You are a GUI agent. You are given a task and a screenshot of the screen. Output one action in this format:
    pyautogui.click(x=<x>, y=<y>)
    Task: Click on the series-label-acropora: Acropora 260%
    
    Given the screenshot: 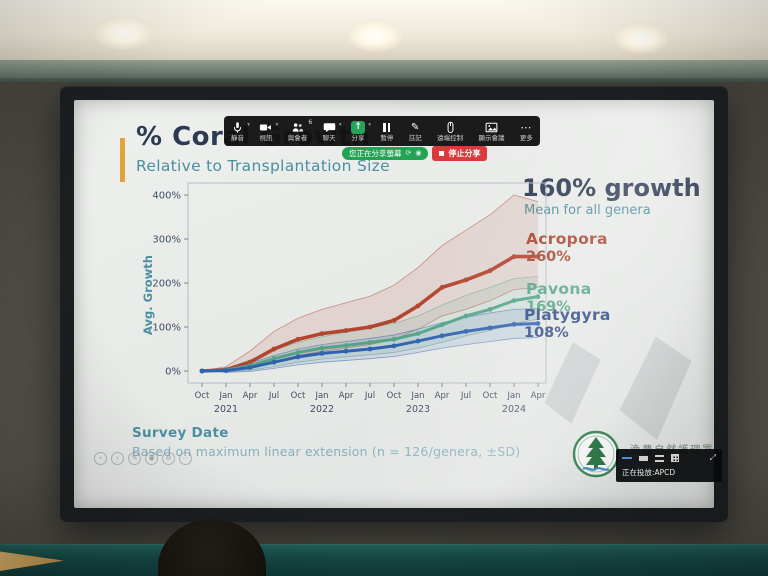 What is the action you would take?
    pyautogui.click(x=567, y=247)
    